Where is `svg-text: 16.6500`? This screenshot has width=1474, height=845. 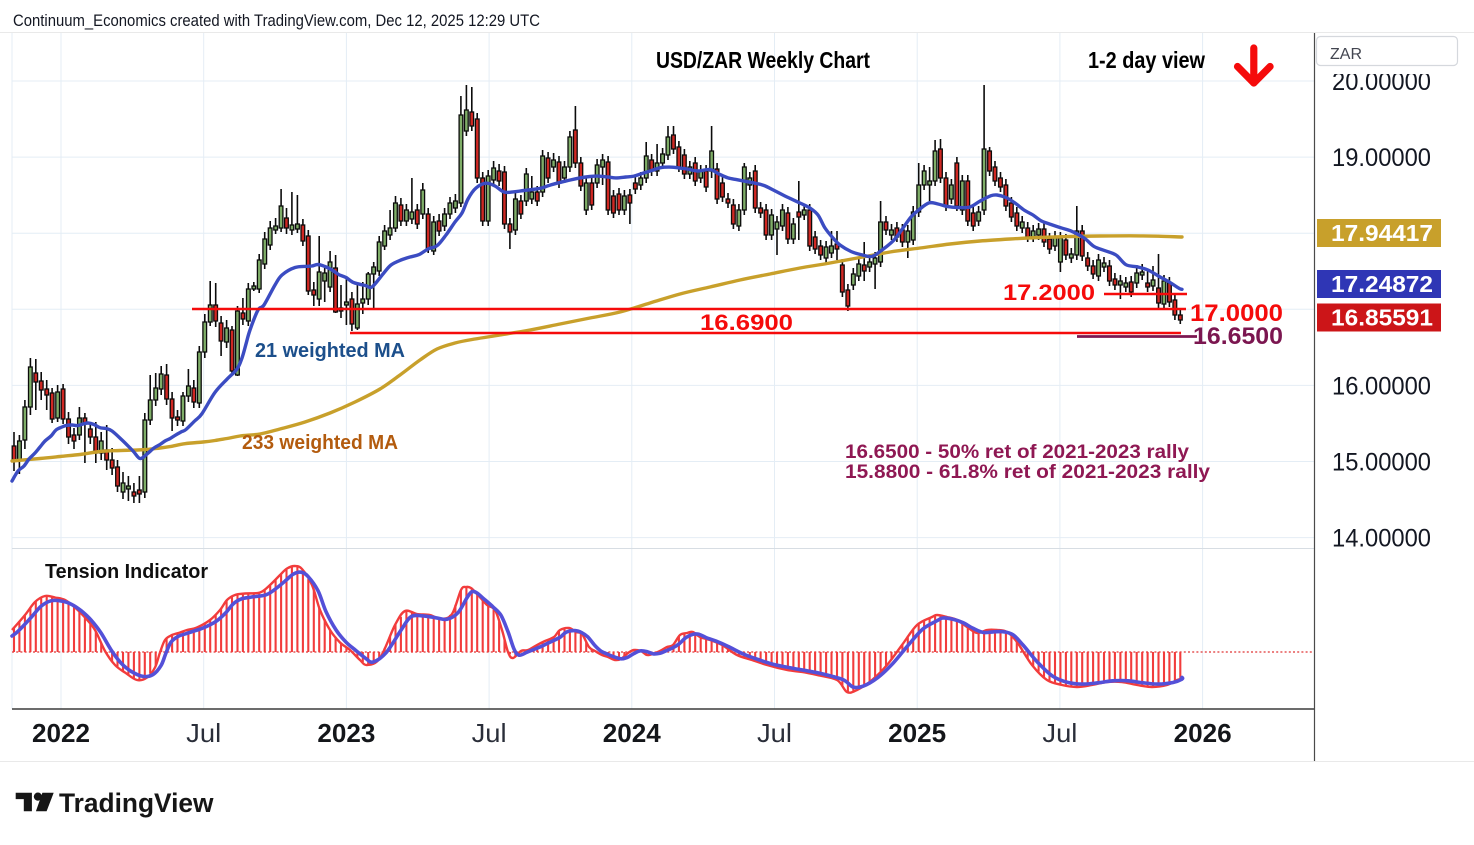
svg-text: 16.6500 is located at coordinates (1238, 336).